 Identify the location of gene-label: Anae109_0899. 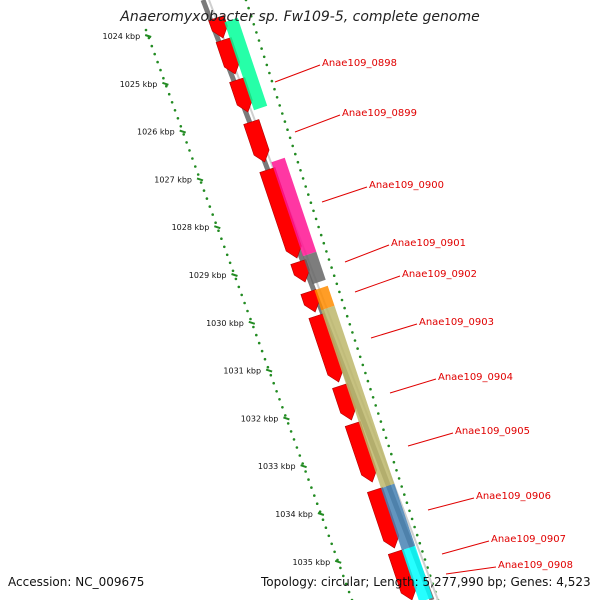
(379, 113).